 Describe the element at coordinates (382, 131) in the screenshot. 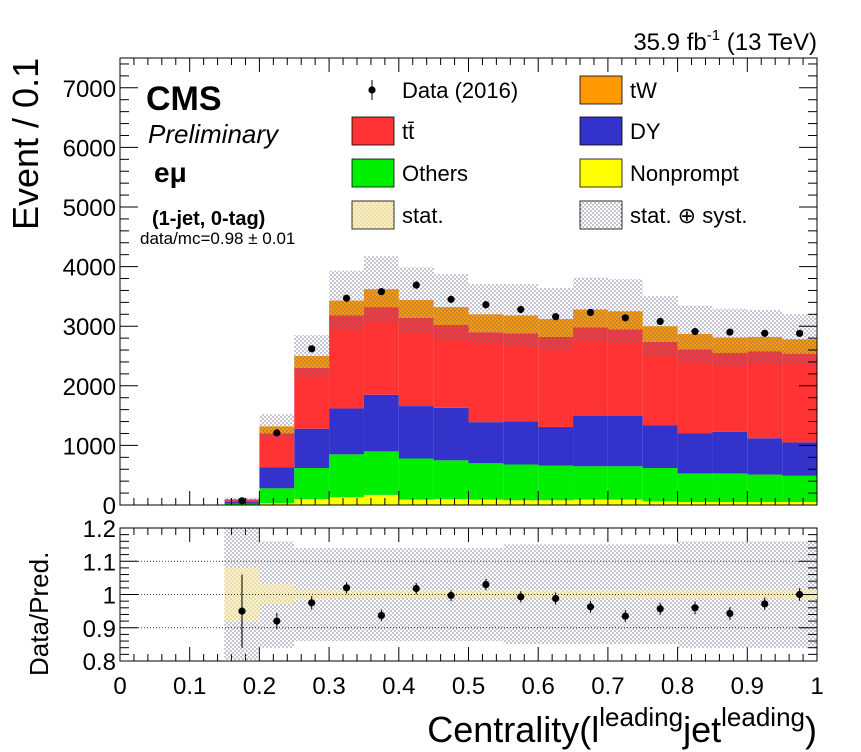

I see `legend-entry: tt̄` at that location.